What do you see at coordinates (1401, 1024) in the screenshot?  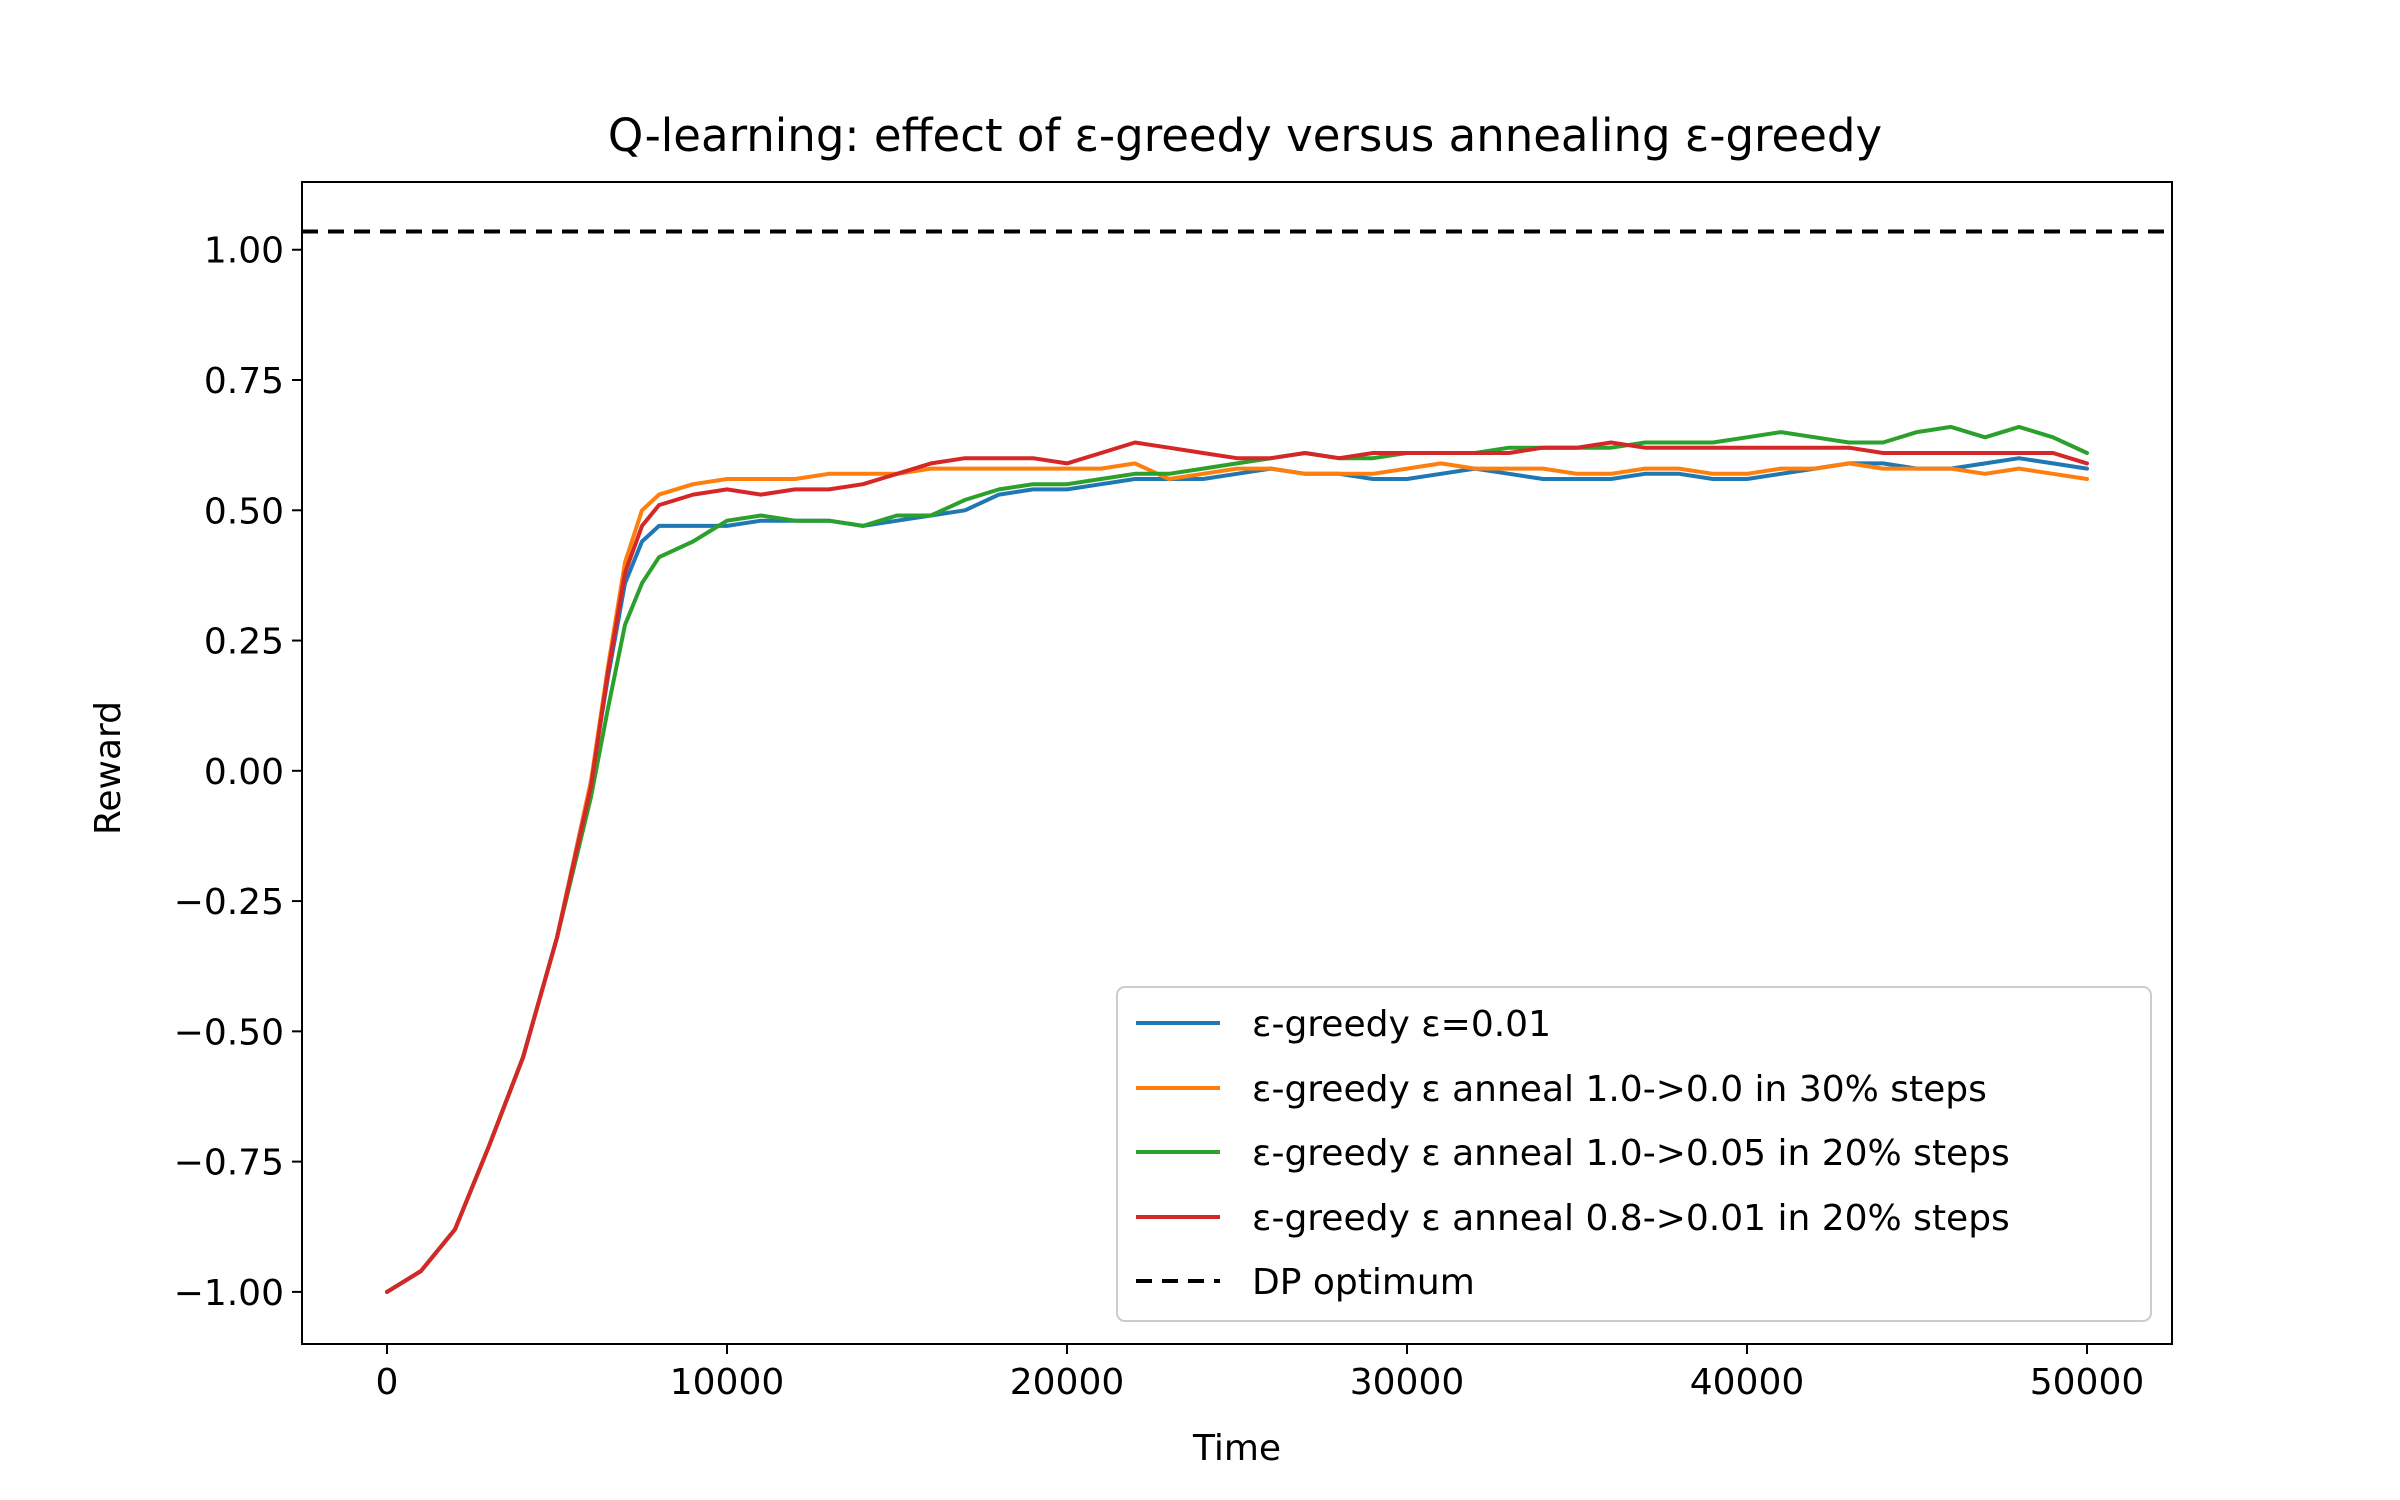 I see `legend-label: ε-greedy ε=0.01` at bounding box center [1401, 1024].